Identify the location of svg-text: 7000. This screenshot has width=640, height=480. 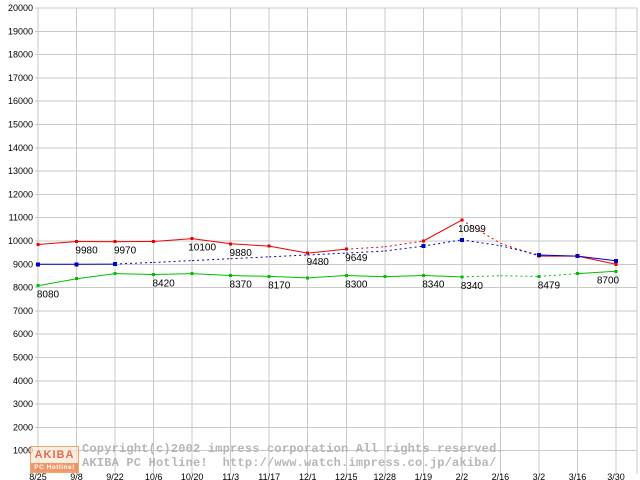
(23, 311).